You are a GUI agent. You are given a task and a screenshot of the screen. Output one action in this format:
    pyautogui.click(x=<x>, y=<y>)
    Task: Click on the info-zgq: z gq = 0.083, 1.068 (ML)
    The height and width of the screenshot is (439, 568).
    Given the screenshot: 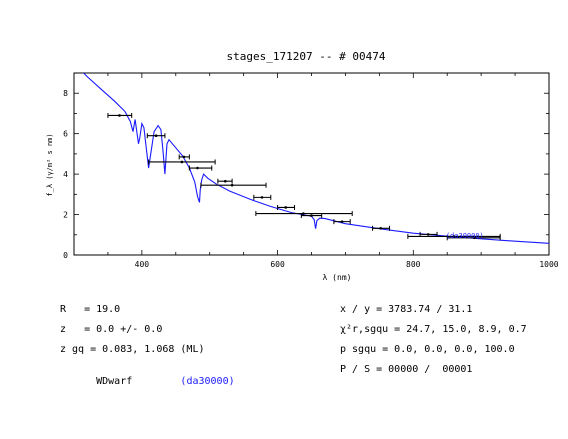 What is the action you would take?
    pyautogui.click(x=132, y=349)
    